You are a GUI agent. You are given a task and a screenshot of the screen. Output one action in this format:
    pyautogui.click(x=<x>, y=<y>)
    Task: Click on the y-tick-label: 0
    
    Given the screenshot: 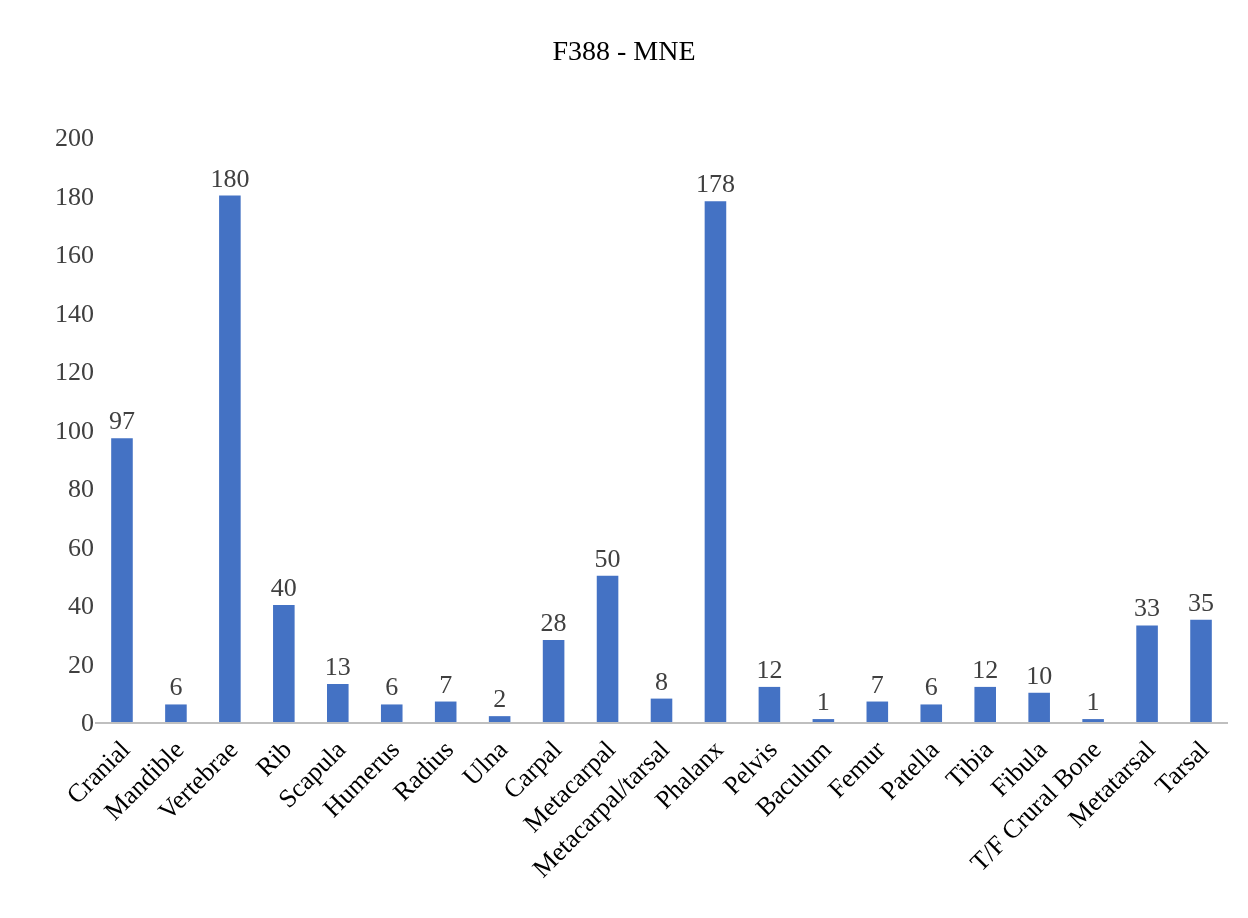 What is the action you would take?
    pyautogui.click(x=87, y=723)
    